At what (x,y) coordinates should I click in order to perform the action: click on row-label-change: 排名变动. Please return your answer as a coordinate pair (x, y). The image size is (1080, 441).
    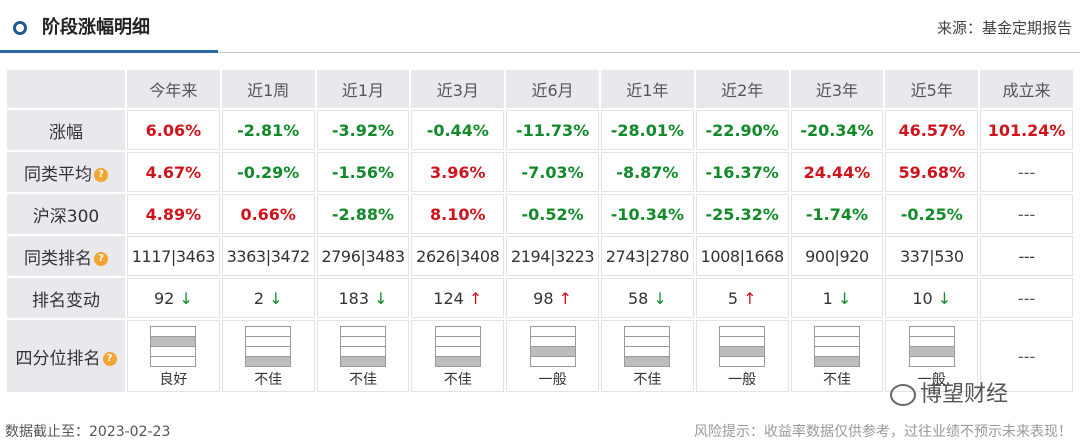
    Looking at the image, I should click on (66, 298).